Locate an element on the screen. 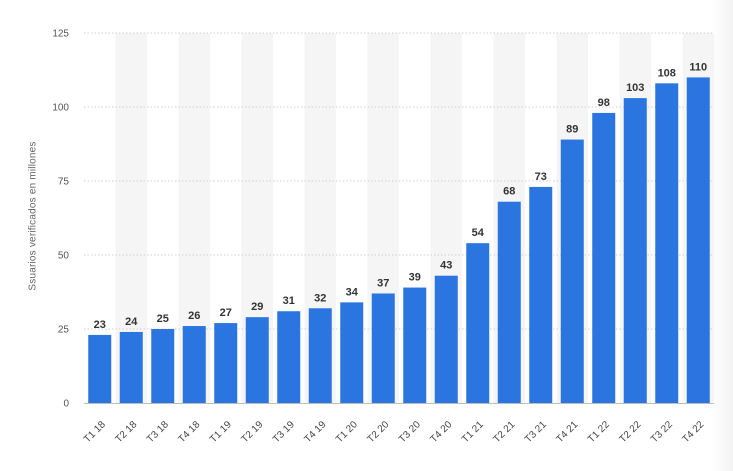 The image size is (733, 471). y-tick-label: 100 is located at coordinates (60, 108).